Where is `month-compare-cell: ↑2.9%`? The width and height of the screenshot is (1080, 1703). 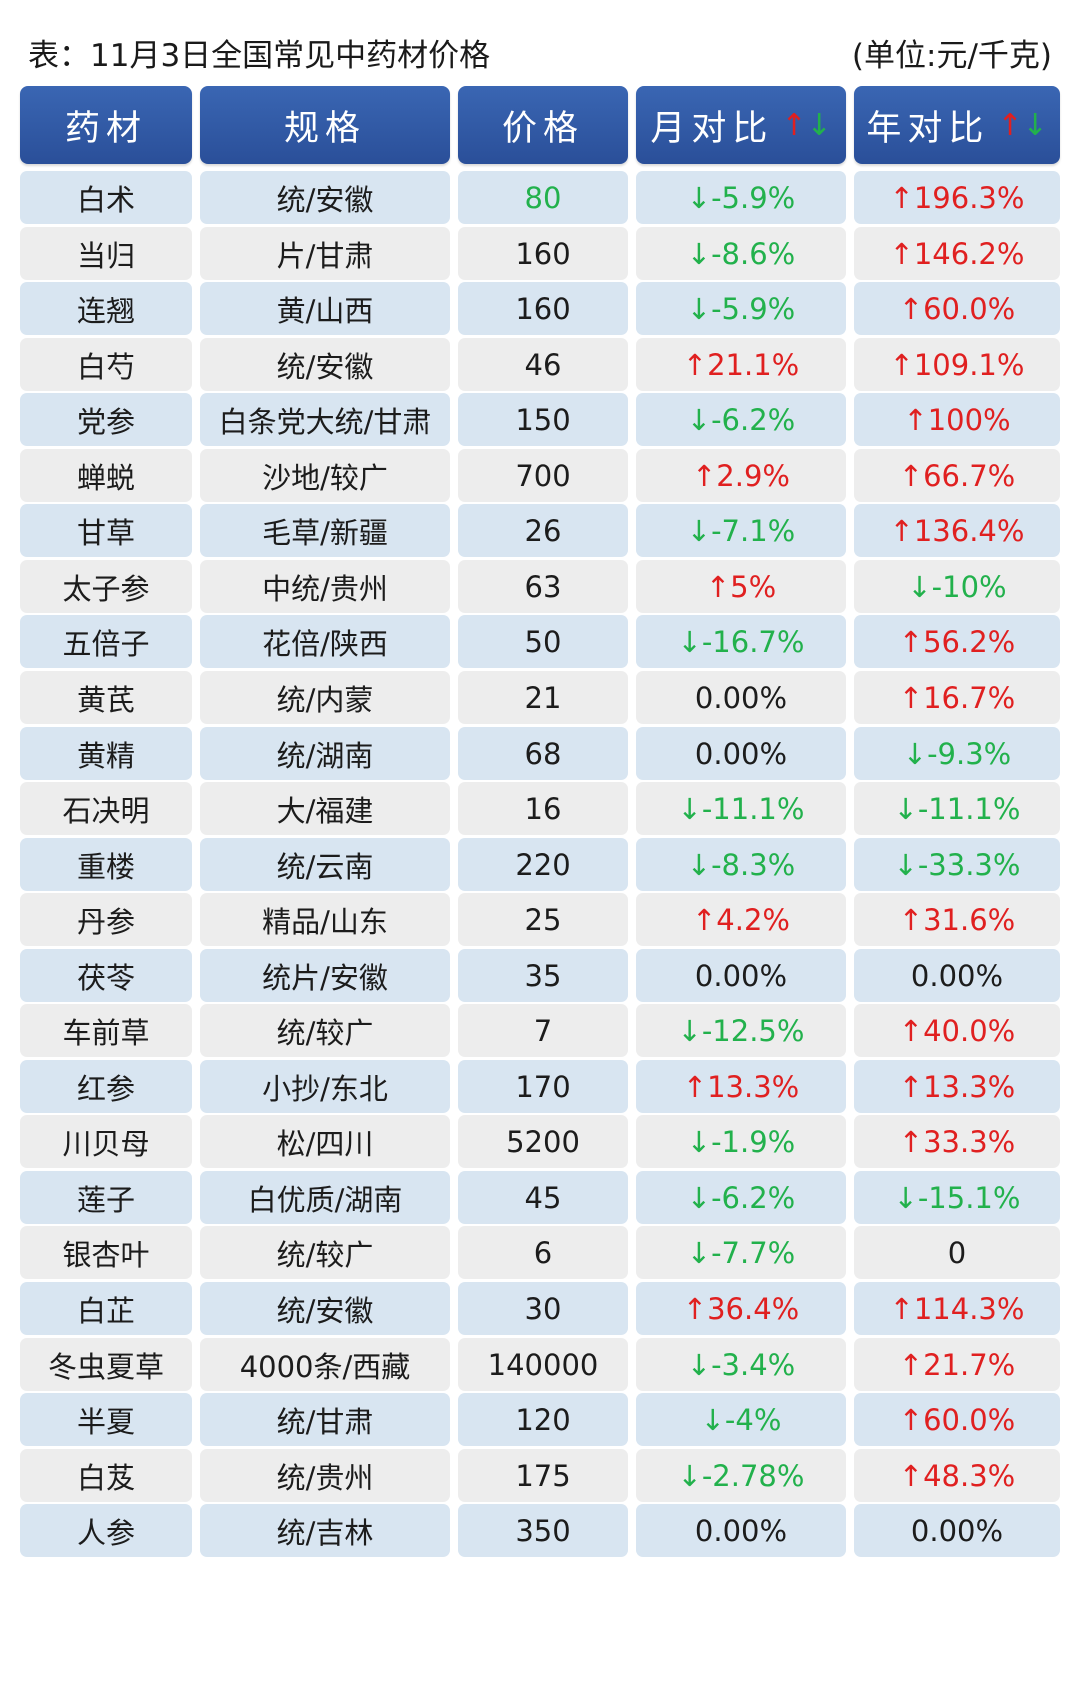 month-compare-cell: ↑2.9% is located at coordinates (741, 475).